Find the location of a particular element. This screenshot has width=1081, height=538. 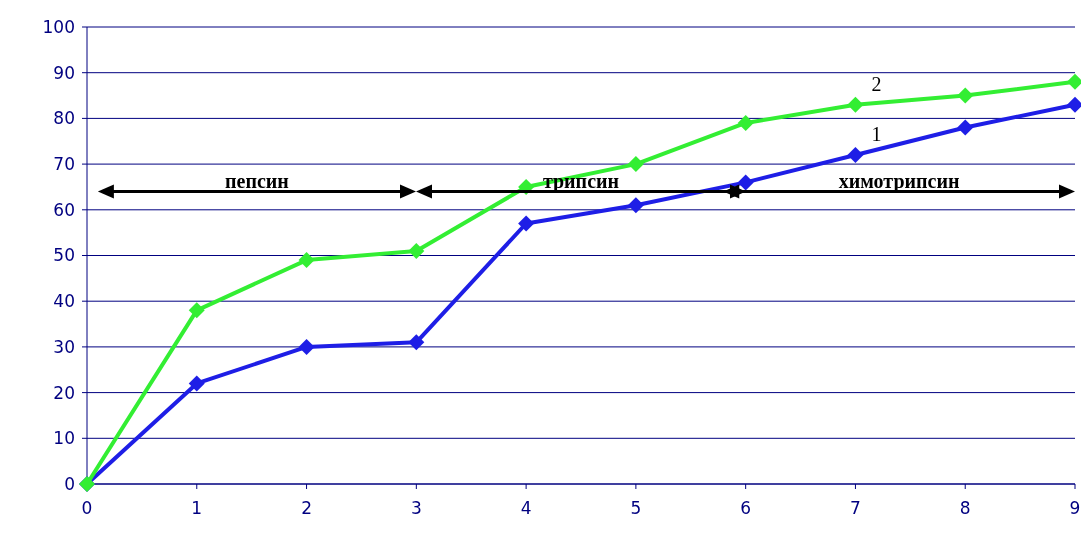

x-tick-label: 2 is located at coordinates (306, 508).